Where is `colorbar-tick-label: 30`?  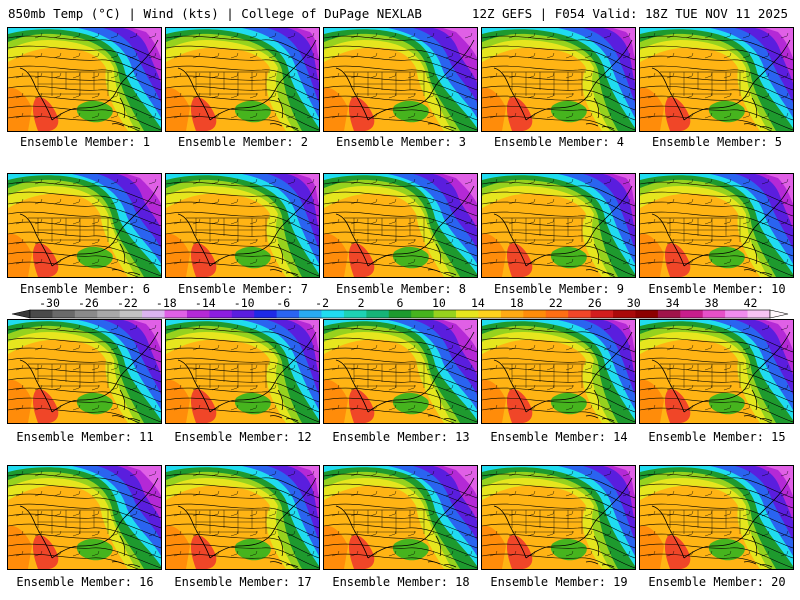
colorbar-tick-label: 30 is located at coordinates (634, 303).